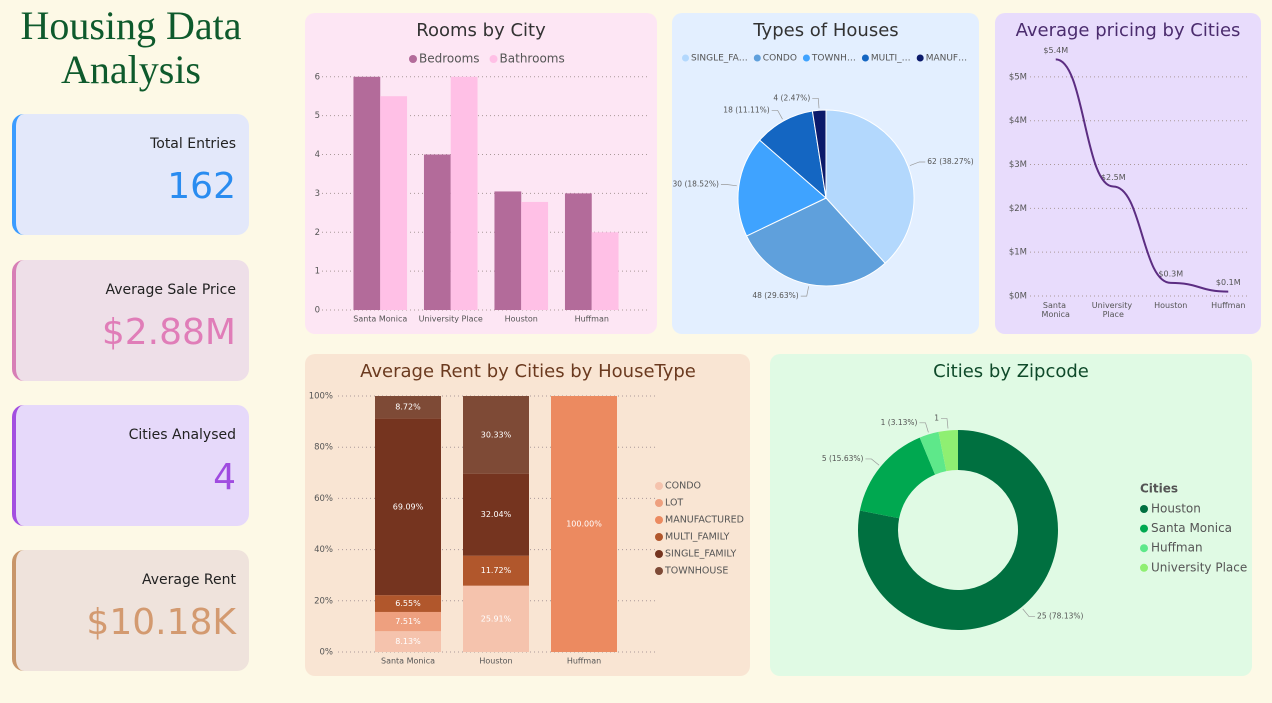  I want to click on line, so click(1142, 175).